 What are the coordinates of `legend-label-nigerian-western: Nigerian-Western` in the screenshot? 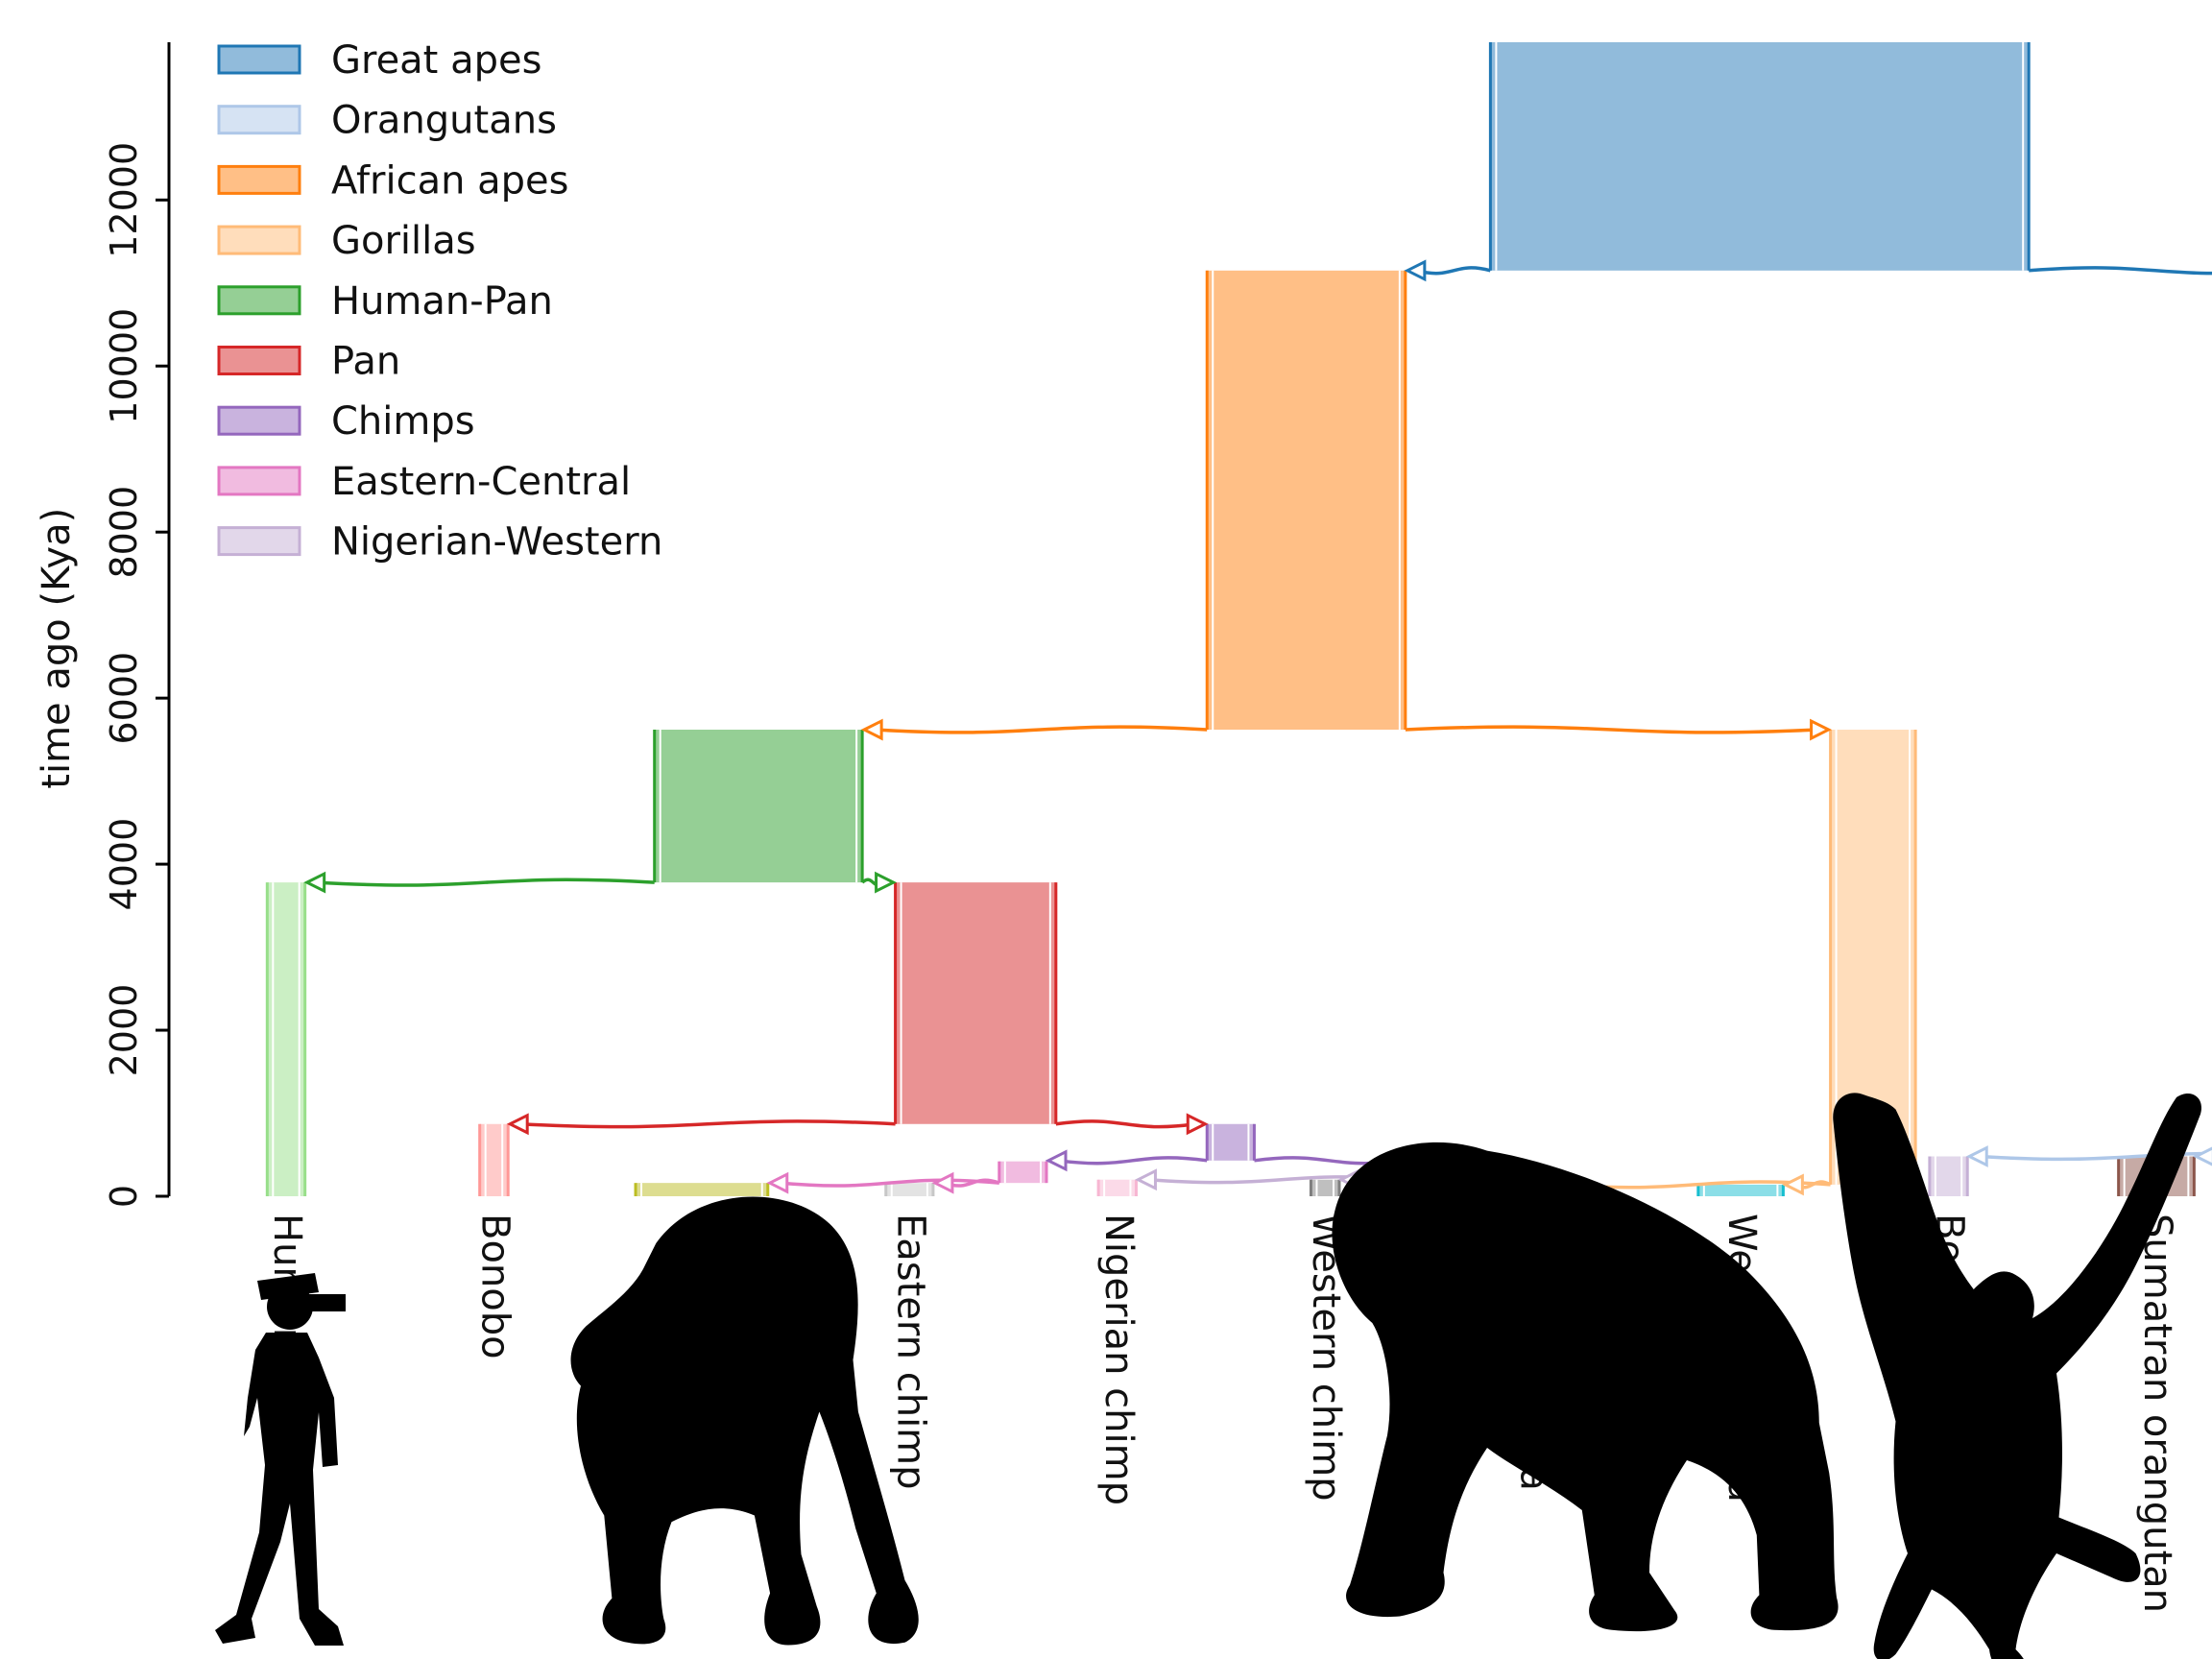 It's located at (497, 542).